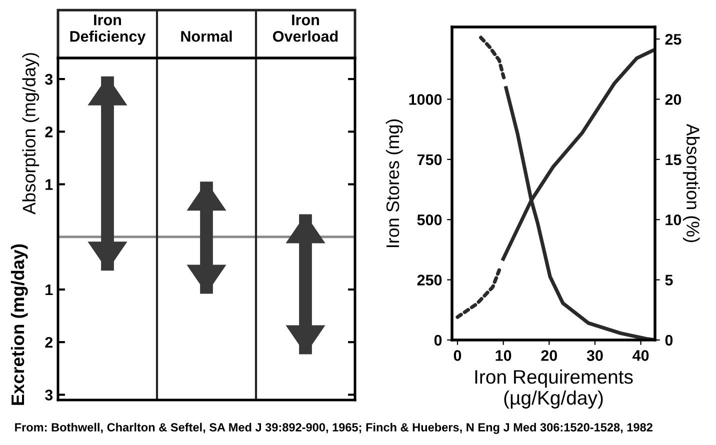 The image size is (716, 445). Describe the element at coordinates (394, 183) in the screenshot. I see `y-axis-title: Iron Stores (mg)` at that location.